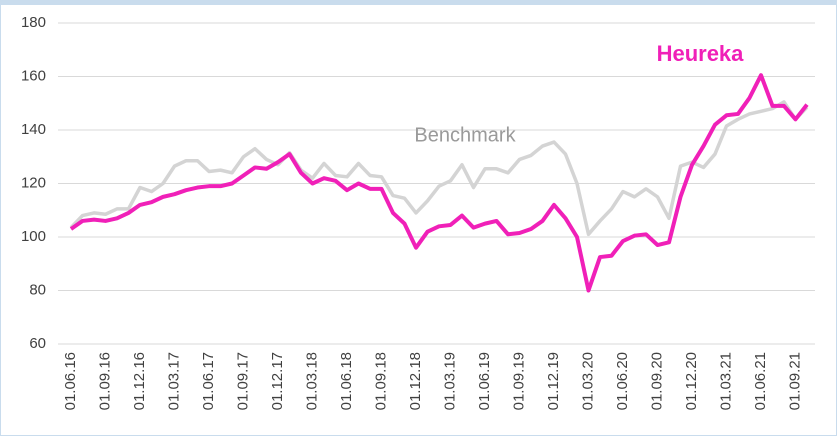 The width and height of the screenshot is (837, 436). I want to click on x-tick-label: 01.09.16, so click(104, 381).